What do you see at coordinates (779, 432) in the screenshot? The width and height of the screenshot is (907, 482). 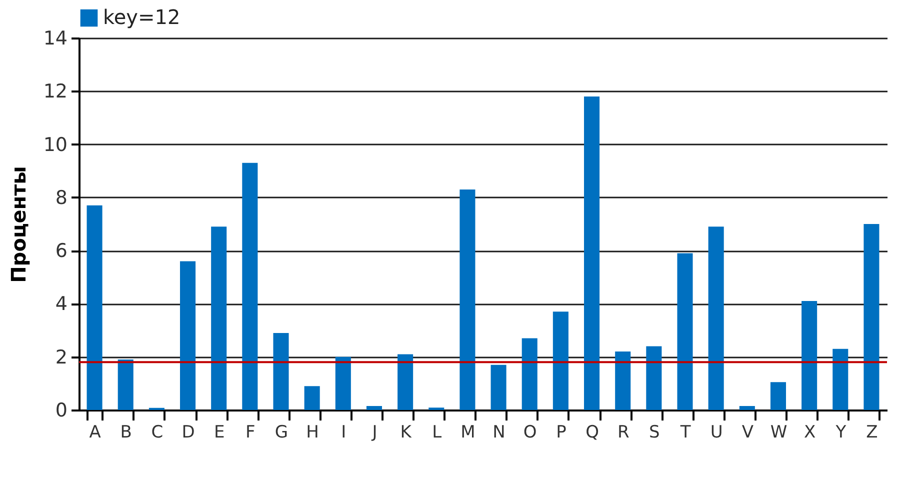 I see `x-tick-label: W` at bounding box center [779, 432].